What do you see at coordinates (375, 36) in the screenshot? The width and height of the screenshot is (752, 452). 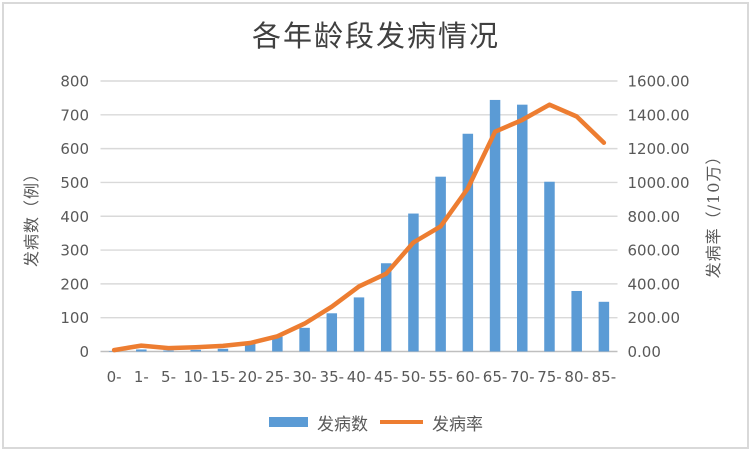 I see `chart-title: 各年龄段发病情况` at bounding box center [375, 36].